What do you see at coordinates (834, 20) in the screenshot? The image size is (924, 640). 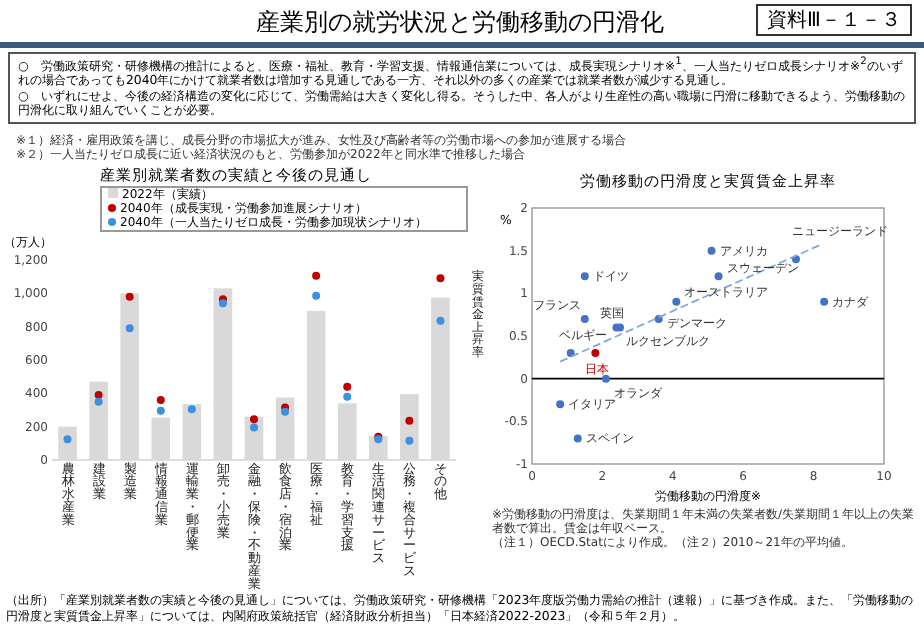 I see `text: 資料Ⅲ－１－３` at bounding box center [834, 20].